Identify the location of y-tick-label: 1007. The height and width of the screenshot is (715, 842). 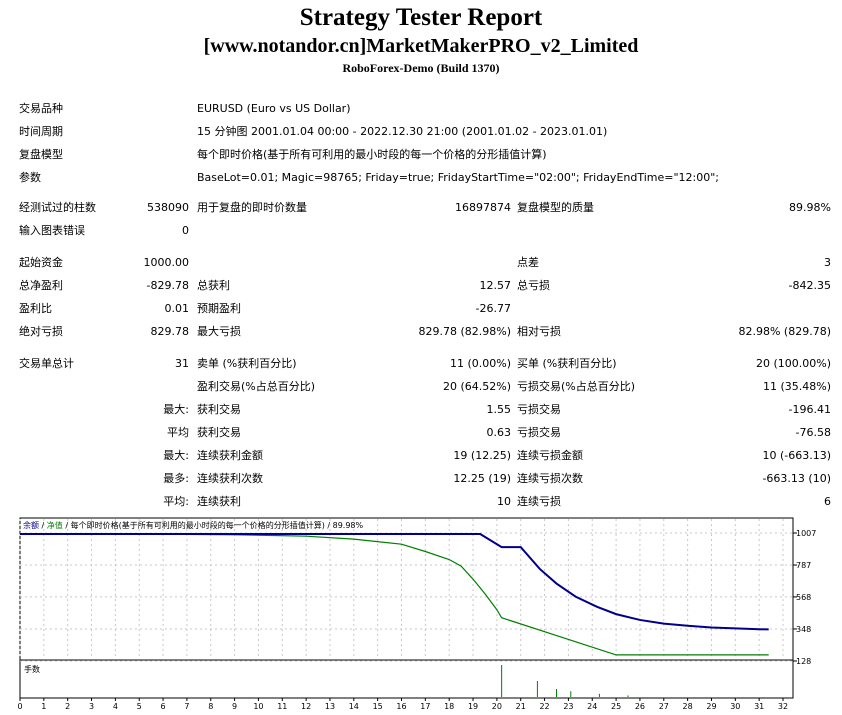
(806, 533).